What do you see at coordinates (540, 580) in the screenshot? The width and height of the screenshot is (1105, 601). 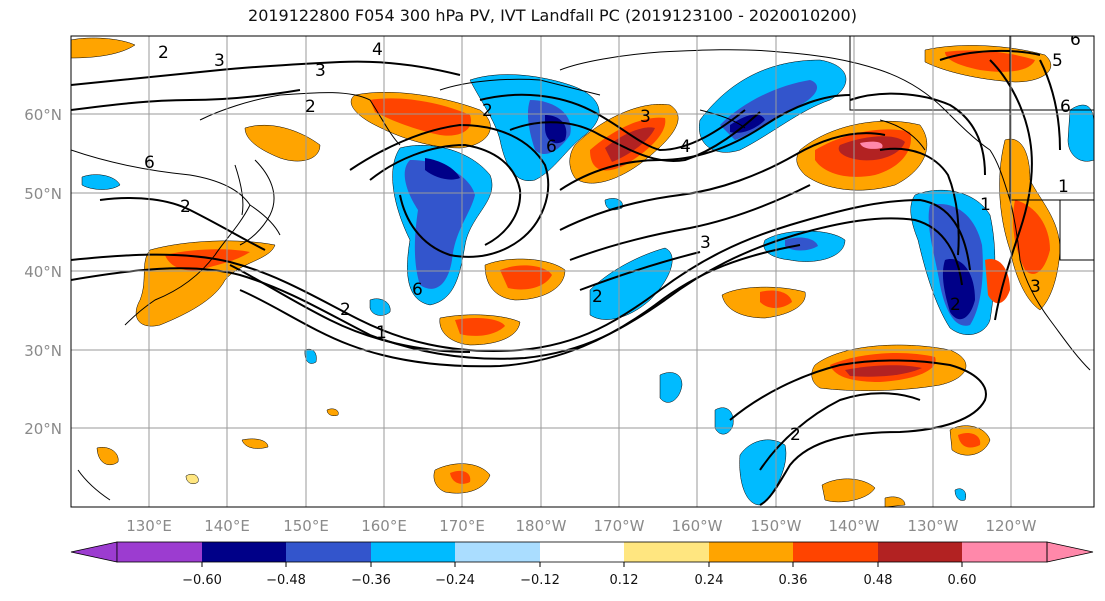 I see `colorbar-tick-label: −0.12` at bounding box center [540, 580].